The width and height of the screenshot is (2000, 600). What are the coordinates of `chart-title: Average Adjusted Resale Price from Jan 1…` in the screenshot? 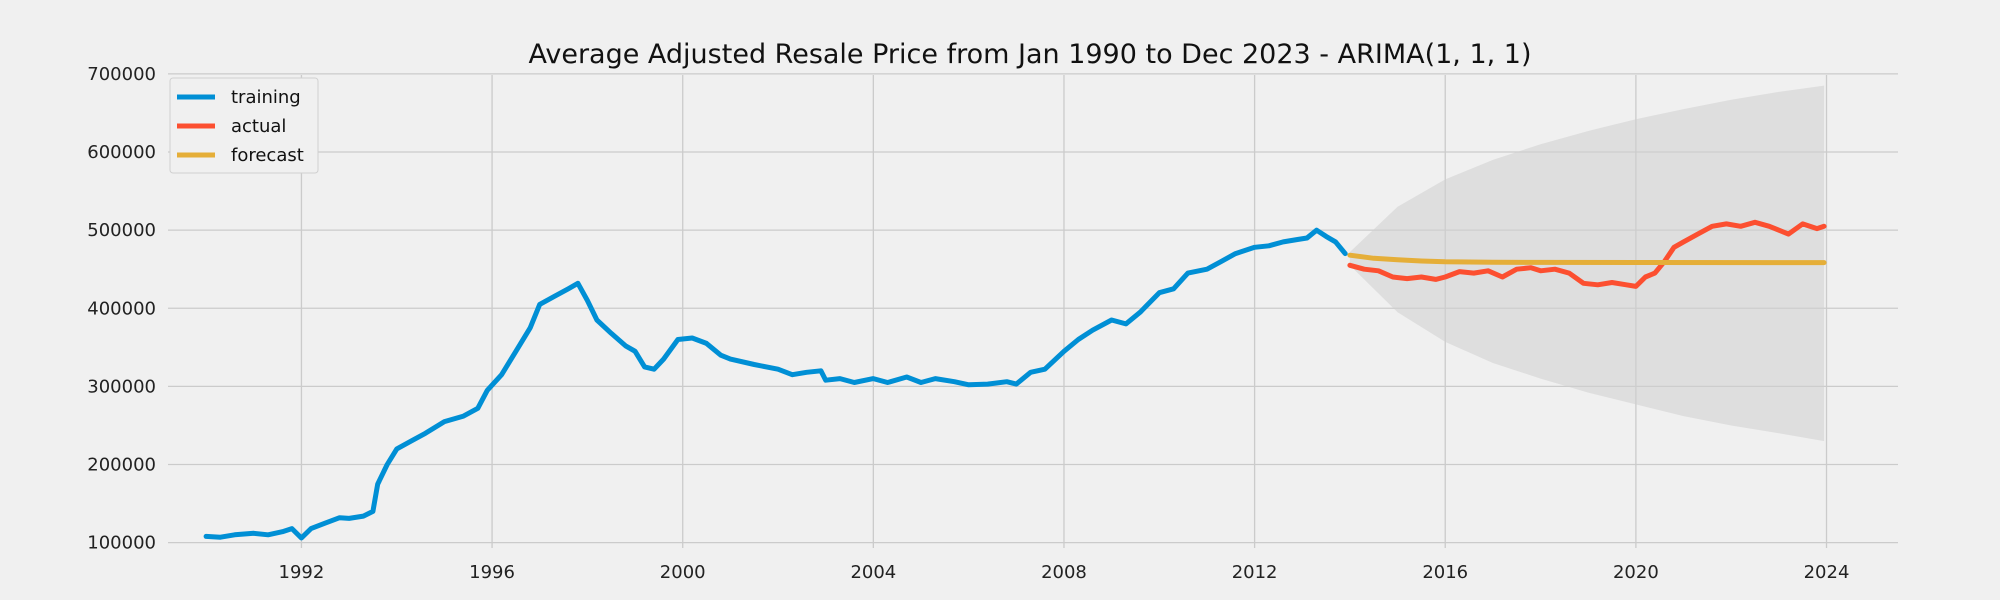 It's located at (1029, 54).